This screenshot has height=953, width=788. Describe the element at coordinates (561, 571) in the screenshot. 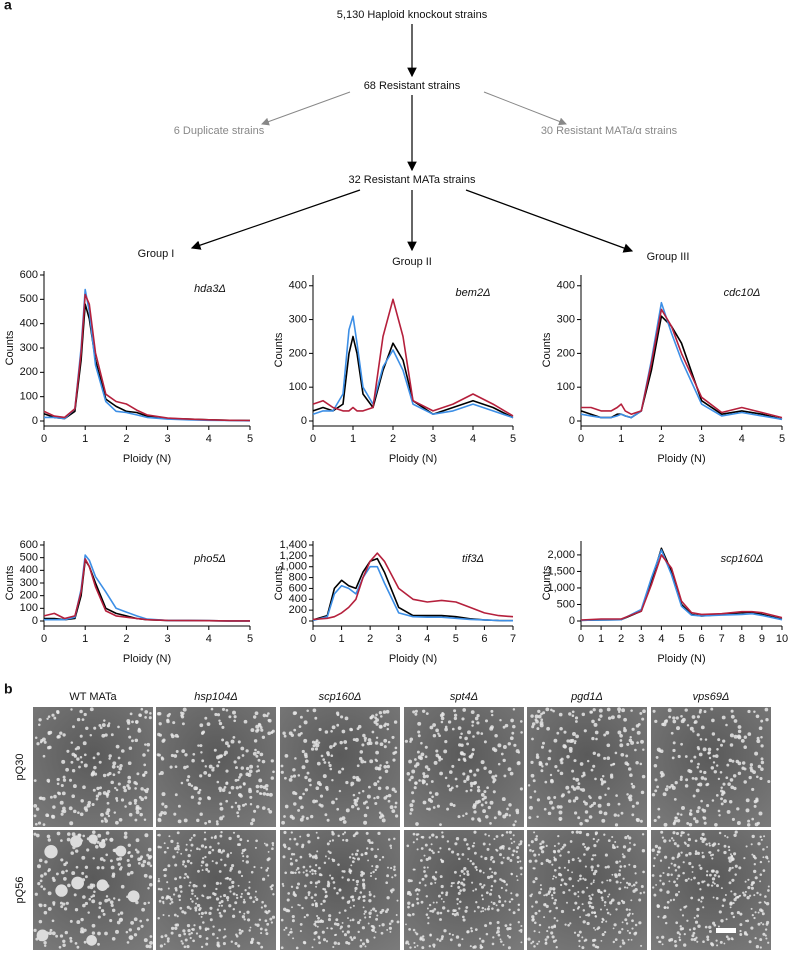

I see `y-tick-label: 1,500` at that location.